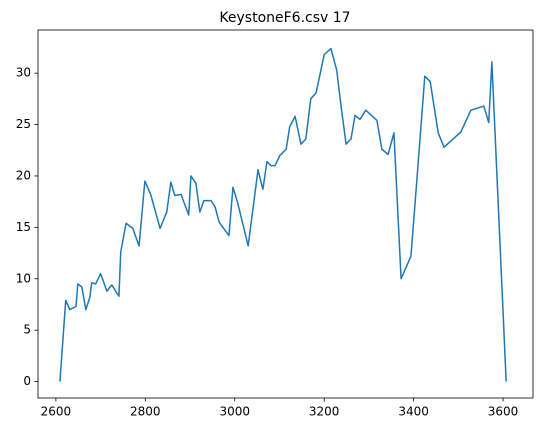 This screenshot has height=433, width=543. What do you see at coordinates (234, 412) in the screenshot?
I see `x-tick-label: 3000` at bounding box center [234, 412].